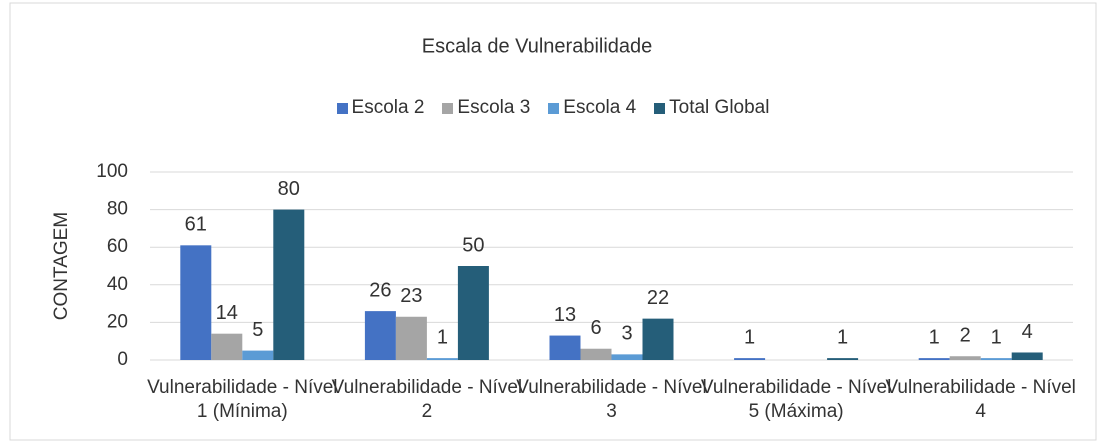 The width and height of the screenshot is (1106, 448). I want to click on y-tick-label: 20, so click(117, 321).